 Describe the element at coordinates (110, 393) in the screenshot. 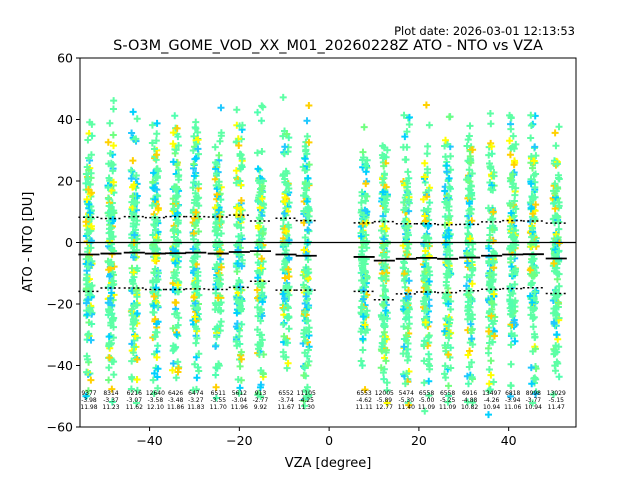

I see `bin-count-label: 8314` at that location.